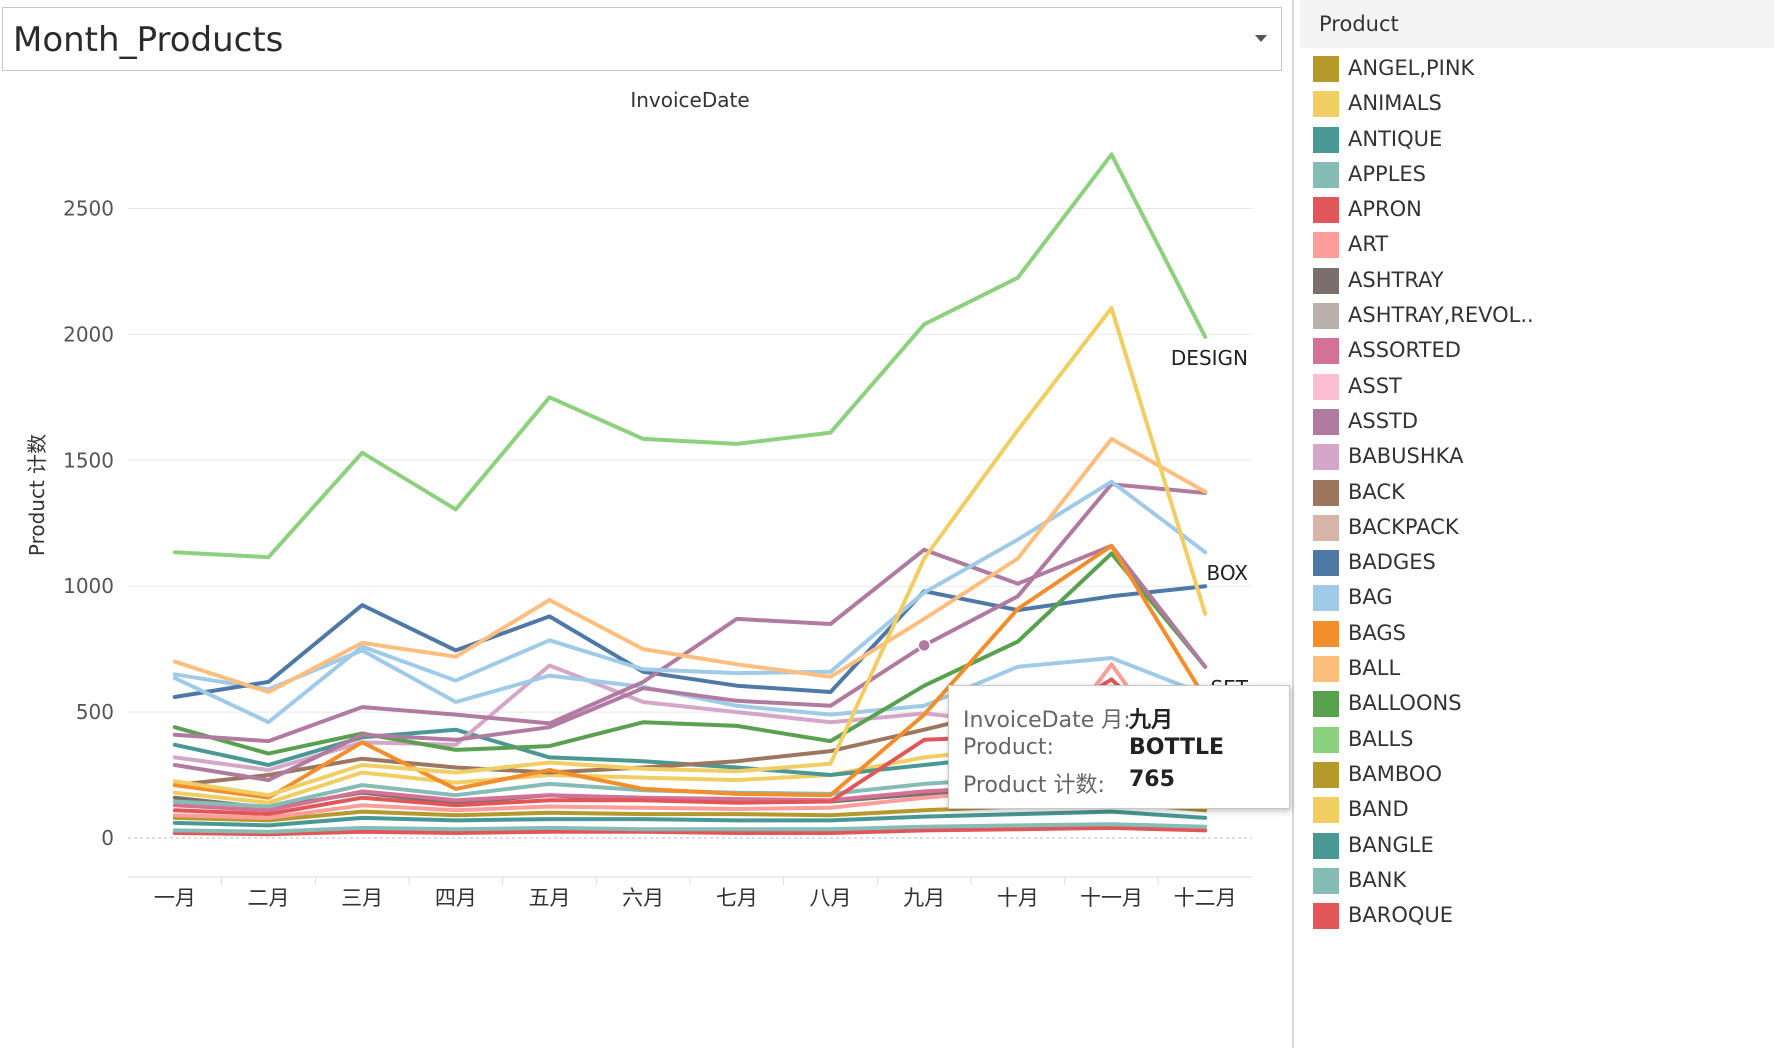 The height and width of the screenshot is (1048, 1774). Describe the element at coordinates (1209, 358) in the screenshot. I see `line-end-label: DESIGN` at that location.